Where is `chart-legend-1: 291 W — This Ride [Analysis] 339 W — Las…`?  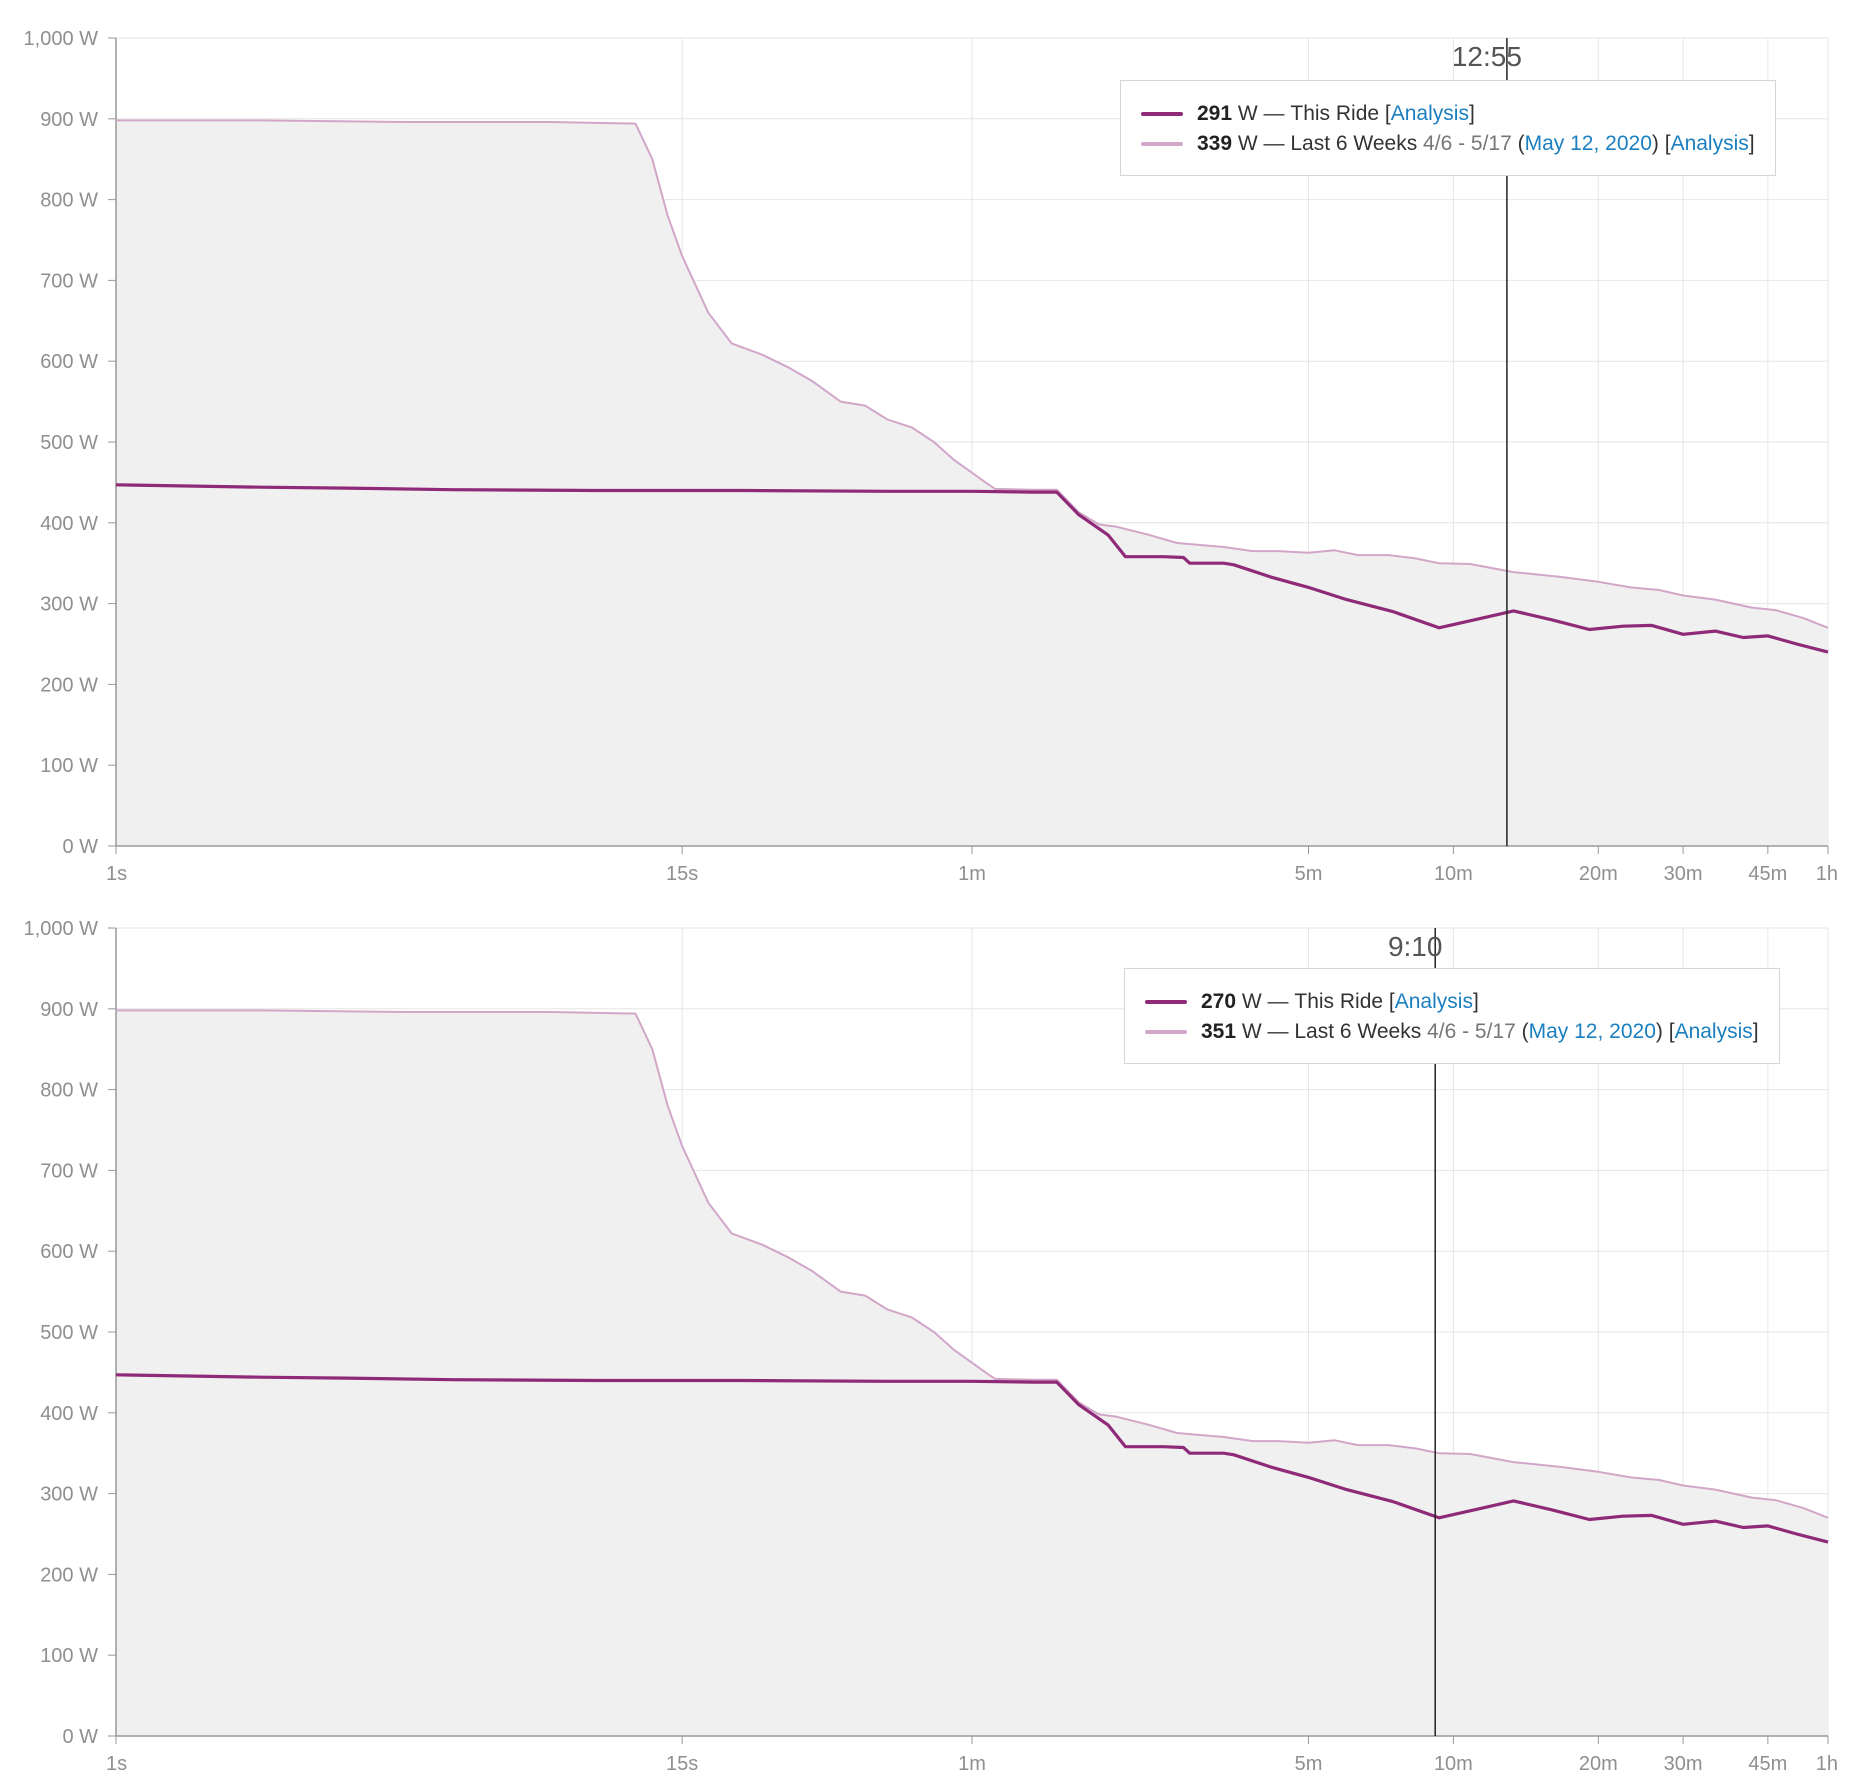
chart-legend-1: 291 W — This Ride [Analysis] 339 W — Las… is located at coordinates (1448, 128).